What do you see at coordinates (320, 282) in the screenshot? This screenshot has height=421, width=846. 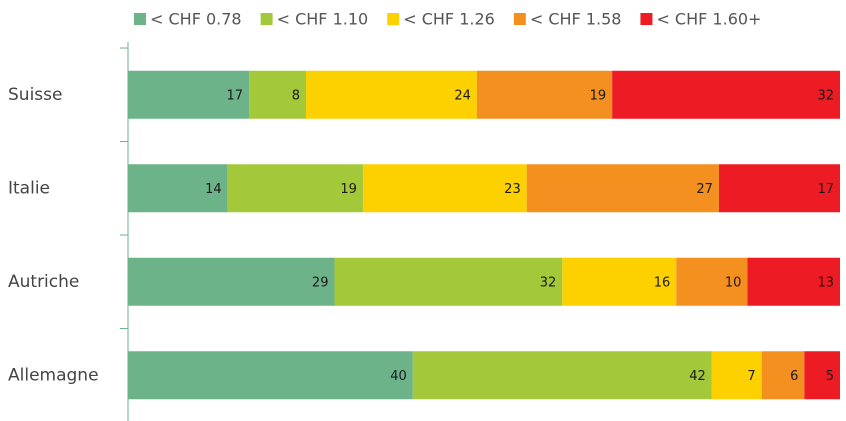 I see `value-label: 29` at bounding box center [320, 282].